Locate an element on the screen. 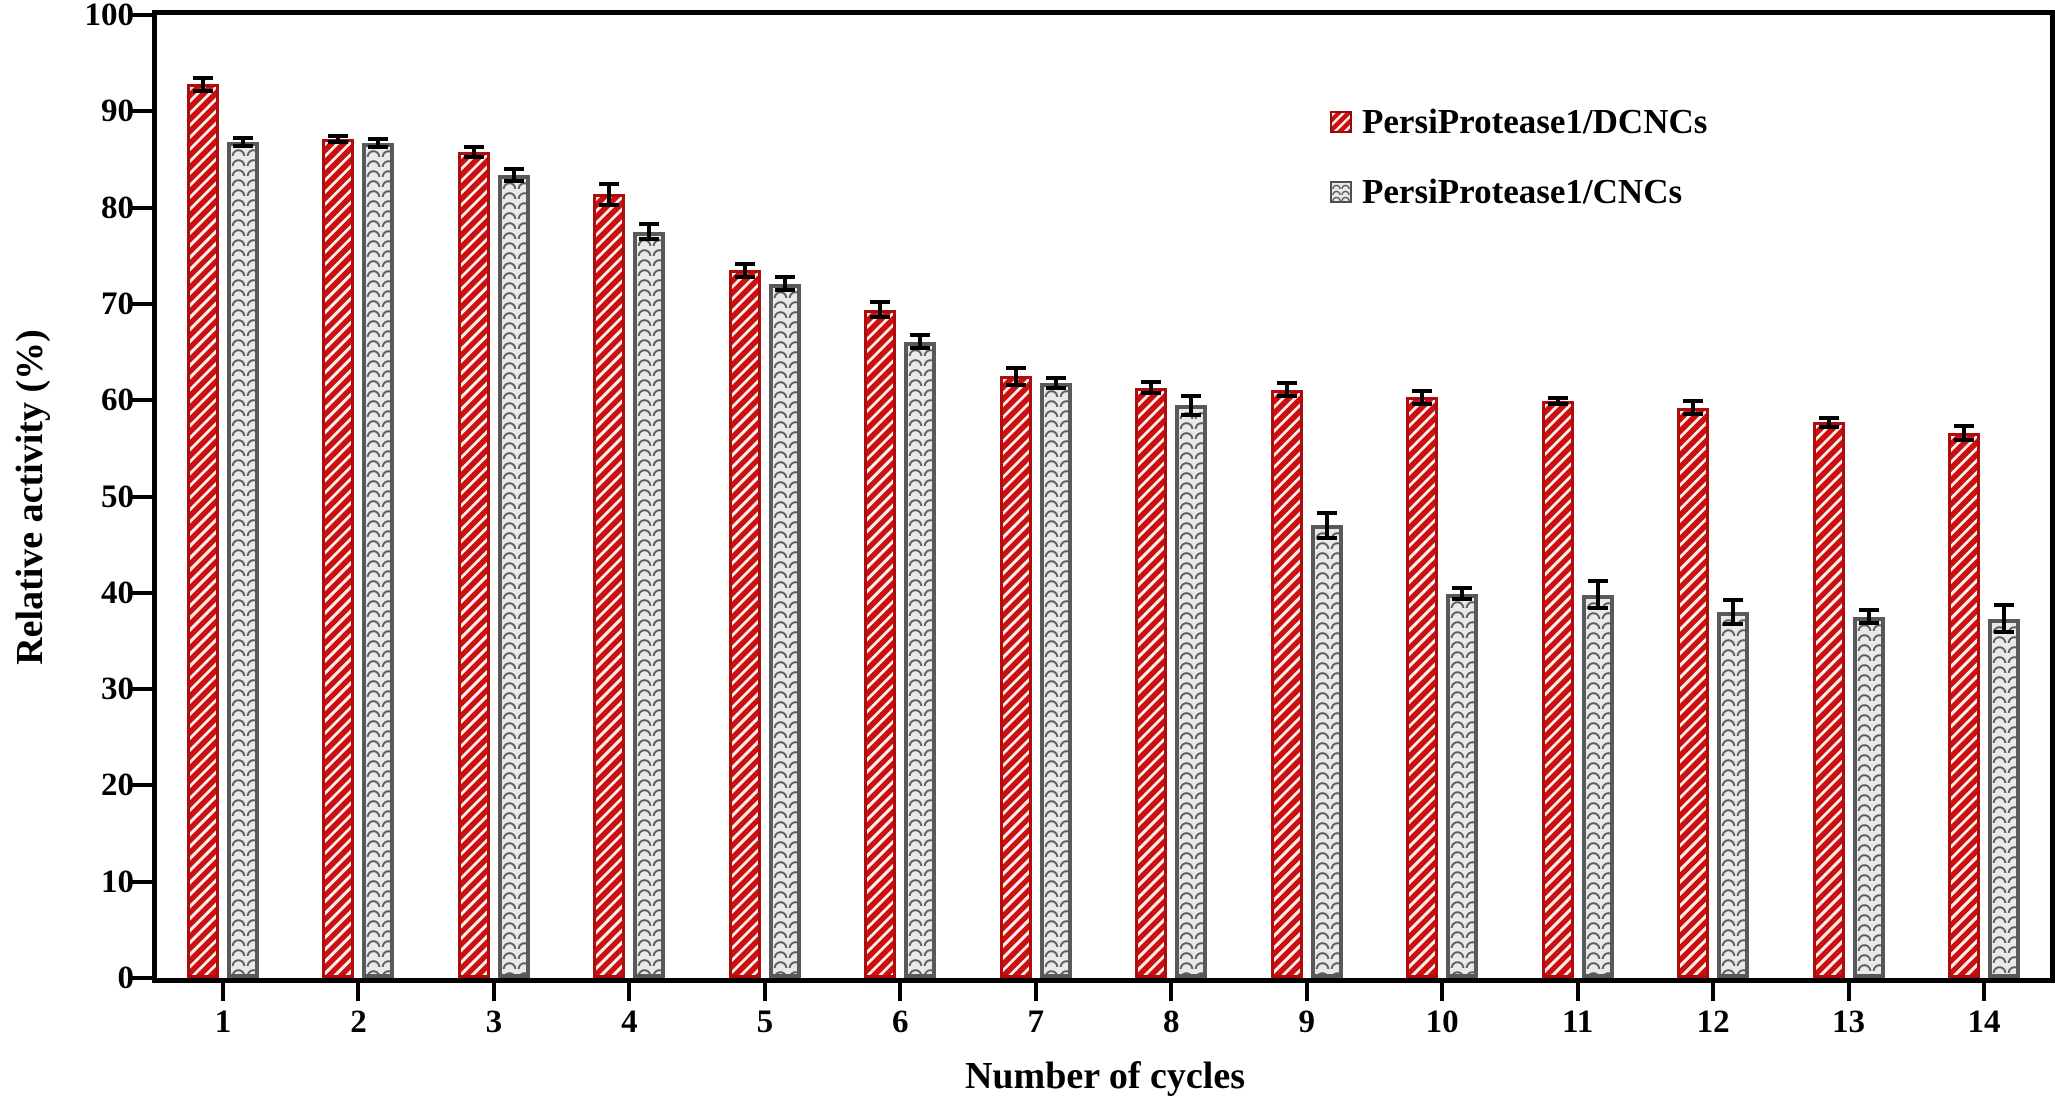 This screenshot has height=1108, width=2055. x-tick-label-8: 8 is located at coordinates (1171, 1022).